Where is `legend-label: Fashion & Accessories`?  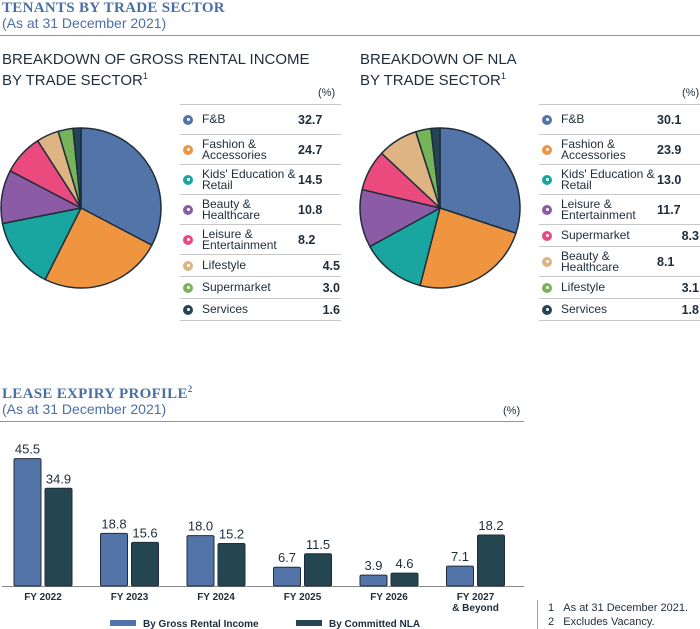 legend-label: Fashion & Accessories is located at coordinates (593, 149).